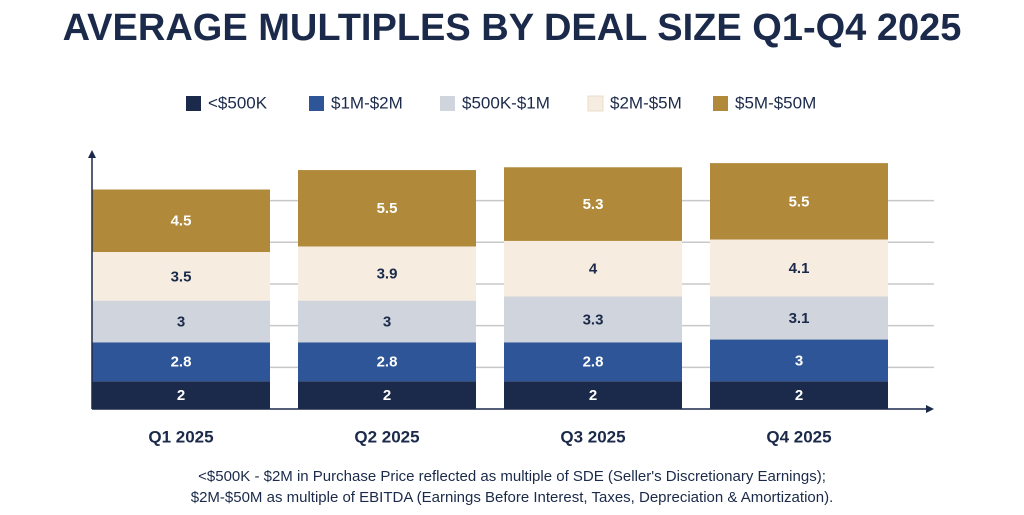 This screenshot has height=515, width=1024. What do you see at coordinates (180, 436) in the screenshot?
I see `x-tick-label: Q1 2025` at bounding box center [180, 436].